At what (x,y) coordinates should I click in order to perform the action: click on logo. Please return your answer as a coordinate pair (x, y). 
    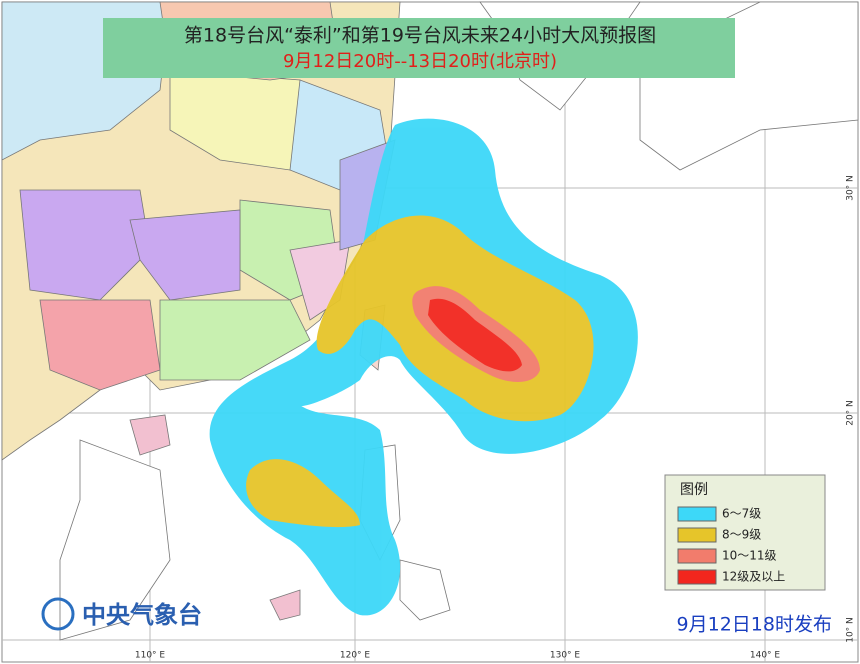
    Looking at the image, I should click on (58, 614).